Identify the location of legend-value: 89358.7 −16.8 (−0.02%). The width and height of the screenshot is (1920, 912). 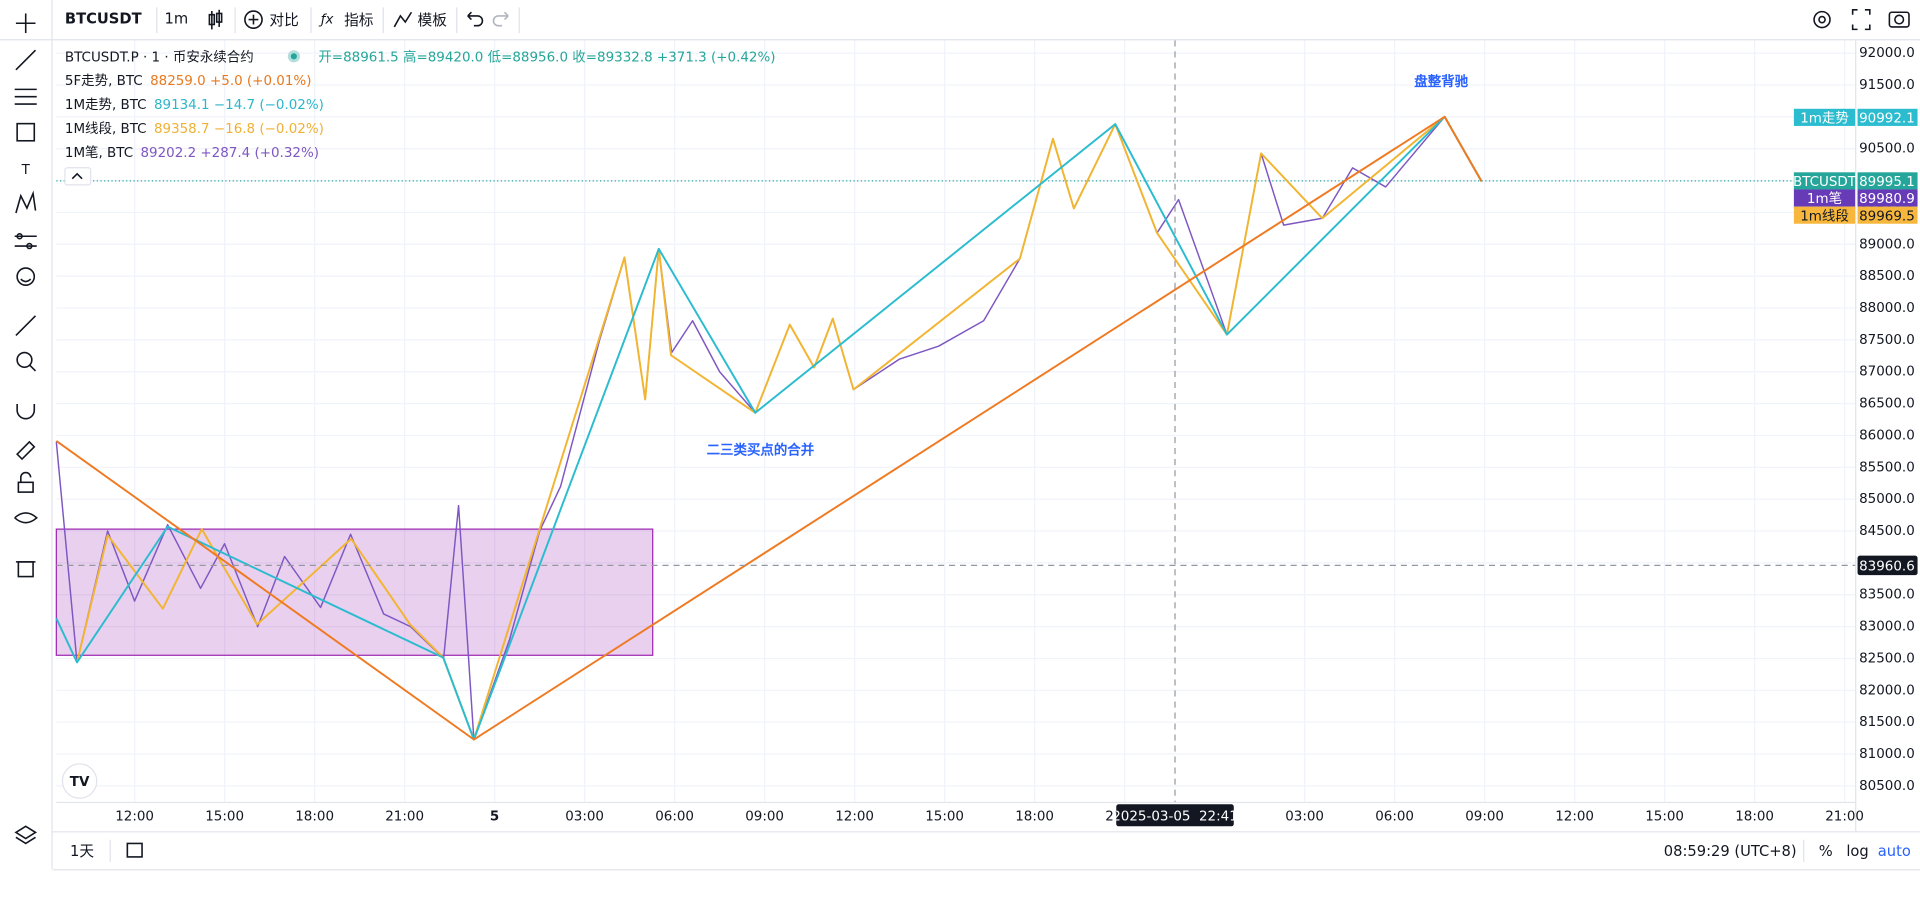
(239, 129).